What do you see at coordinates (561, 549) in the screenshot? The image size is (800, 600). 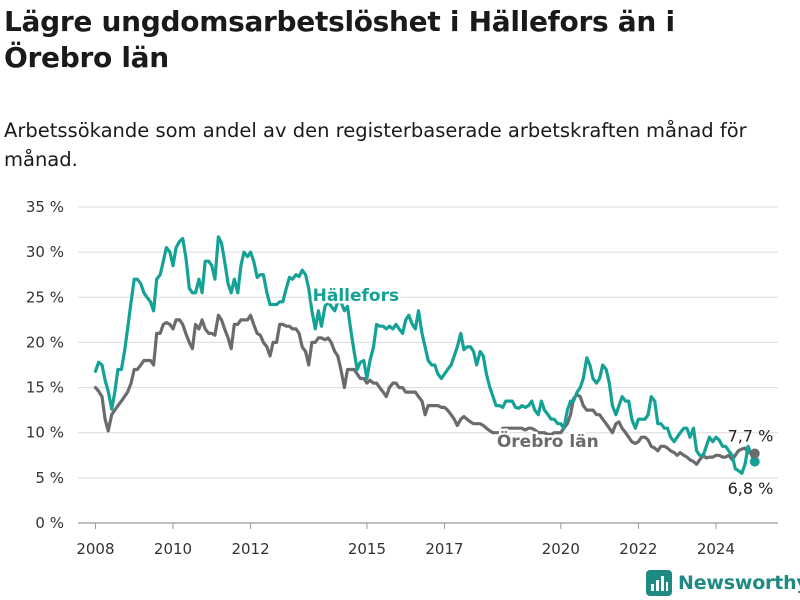 I see `x-tick-label: 2020` at bounding box center [561, 549].